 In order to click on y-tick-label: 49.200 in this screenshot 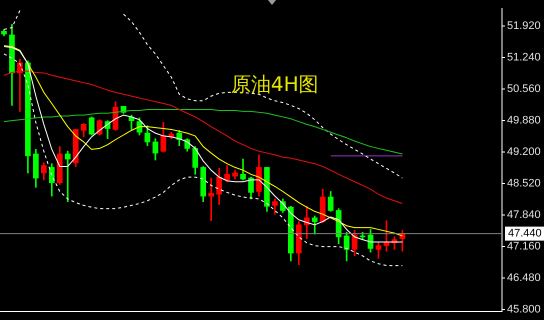, I will do `click(524, 152)`.